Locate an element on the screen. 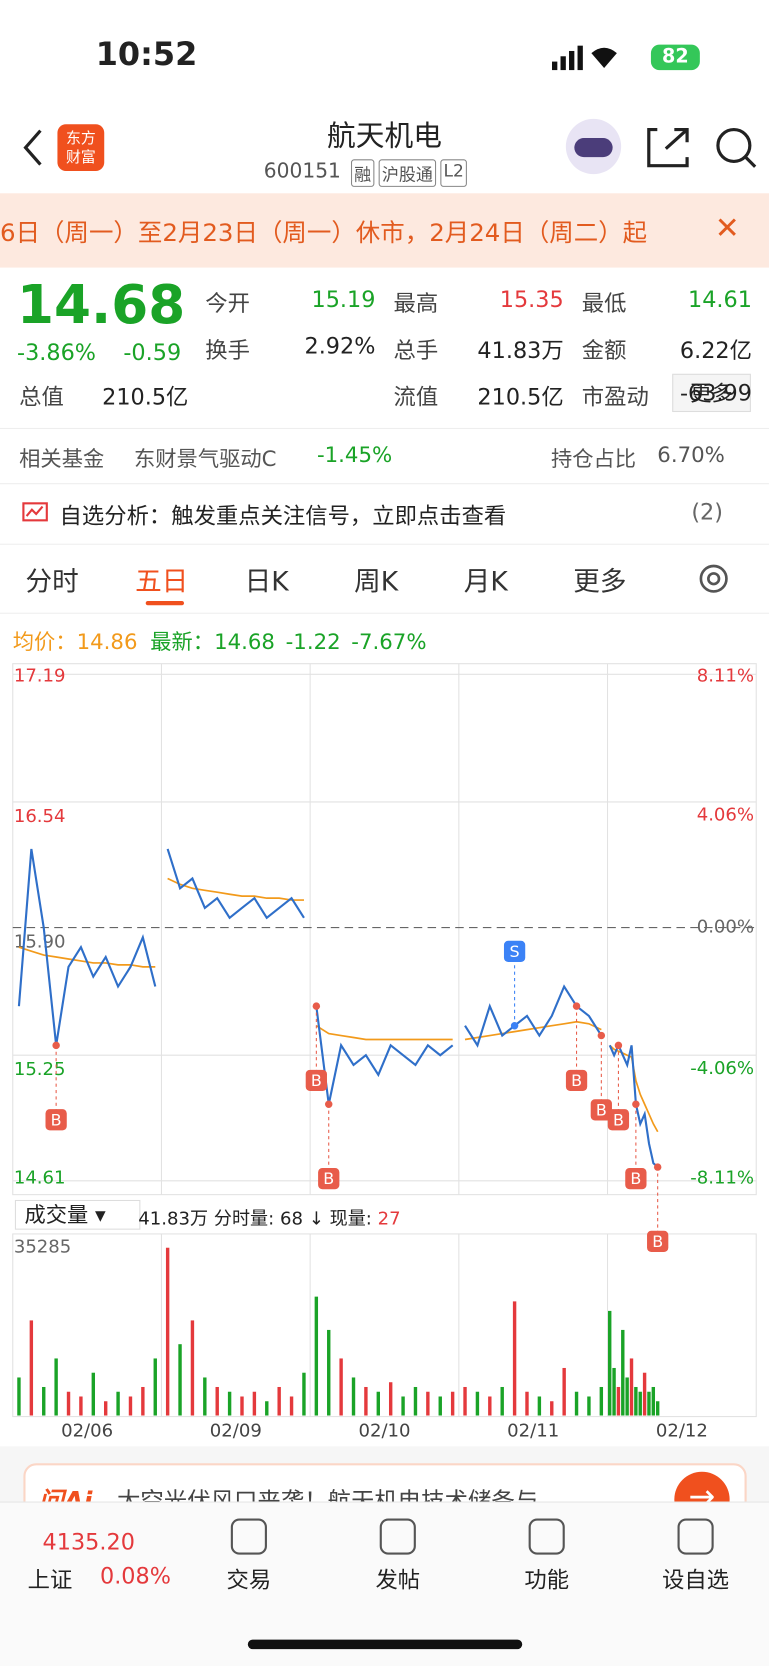  tag: 沪股通 is located at coordinates (407, 173).